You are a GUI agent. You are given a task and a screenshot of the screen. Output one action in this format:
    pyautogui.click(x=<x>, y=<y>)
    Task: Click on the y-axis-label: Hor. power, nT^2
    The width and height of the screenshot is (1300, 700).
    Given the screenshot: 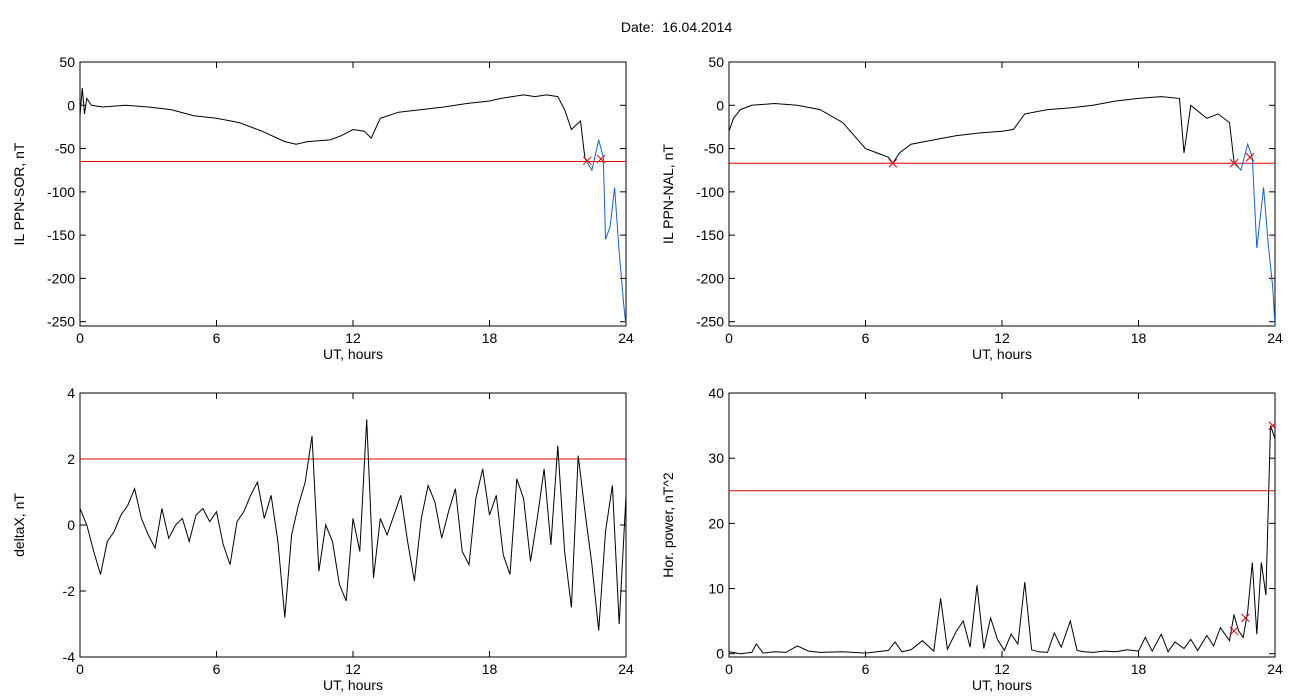 What is the action you would take?
    pyautogui.click(x=668, y=525)
    